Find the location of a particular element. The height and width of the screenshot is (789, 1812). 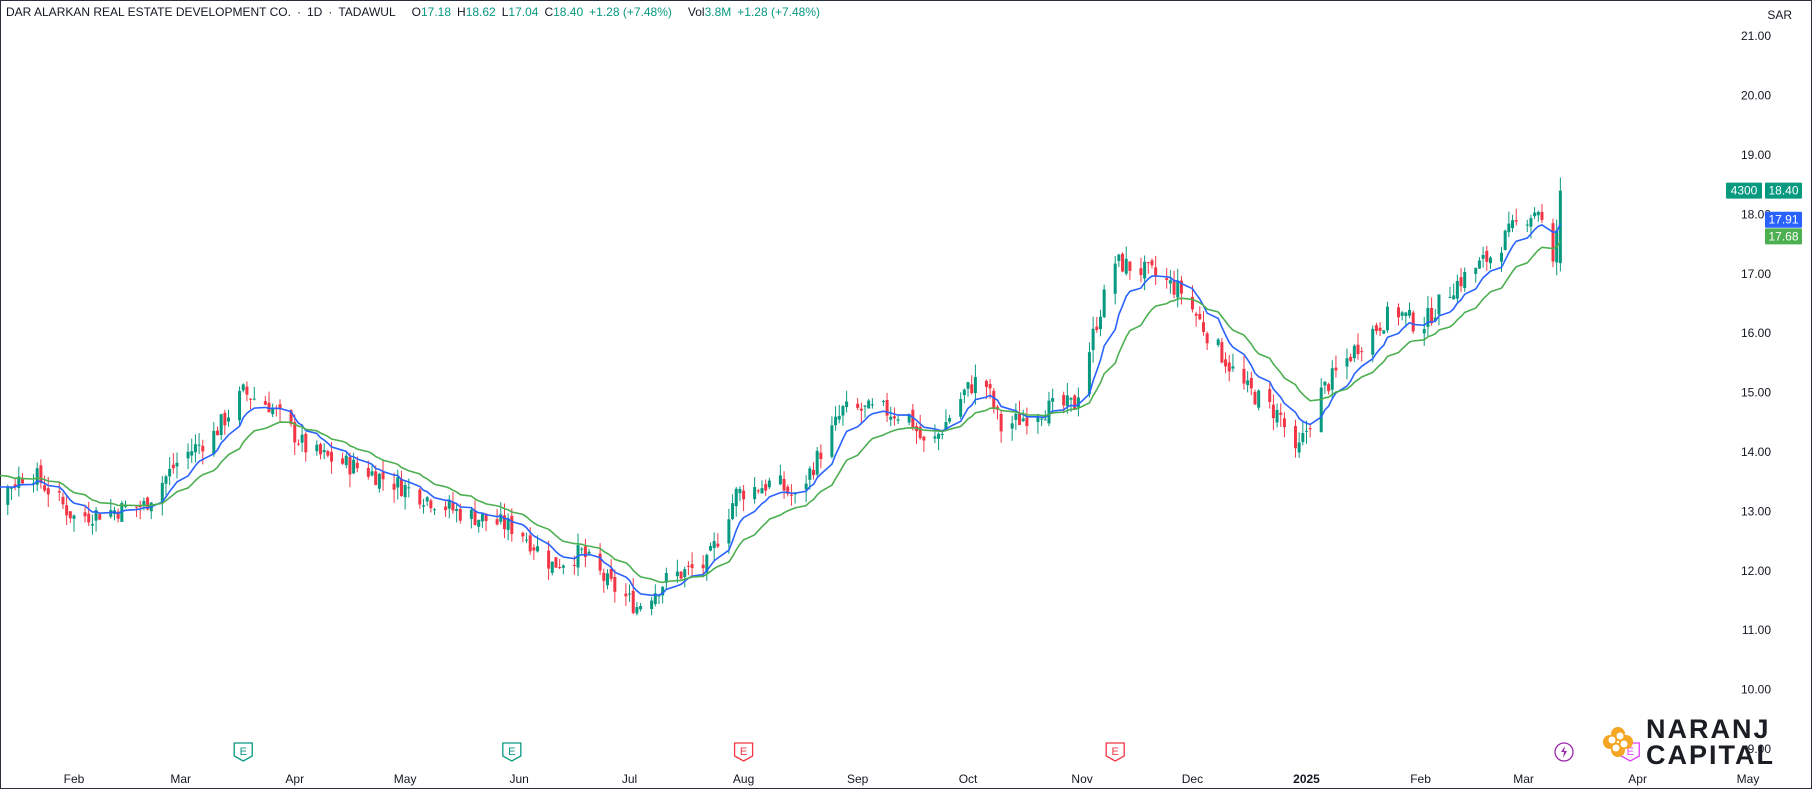

dividend-event-icon is located at coordinates (1564, 752).